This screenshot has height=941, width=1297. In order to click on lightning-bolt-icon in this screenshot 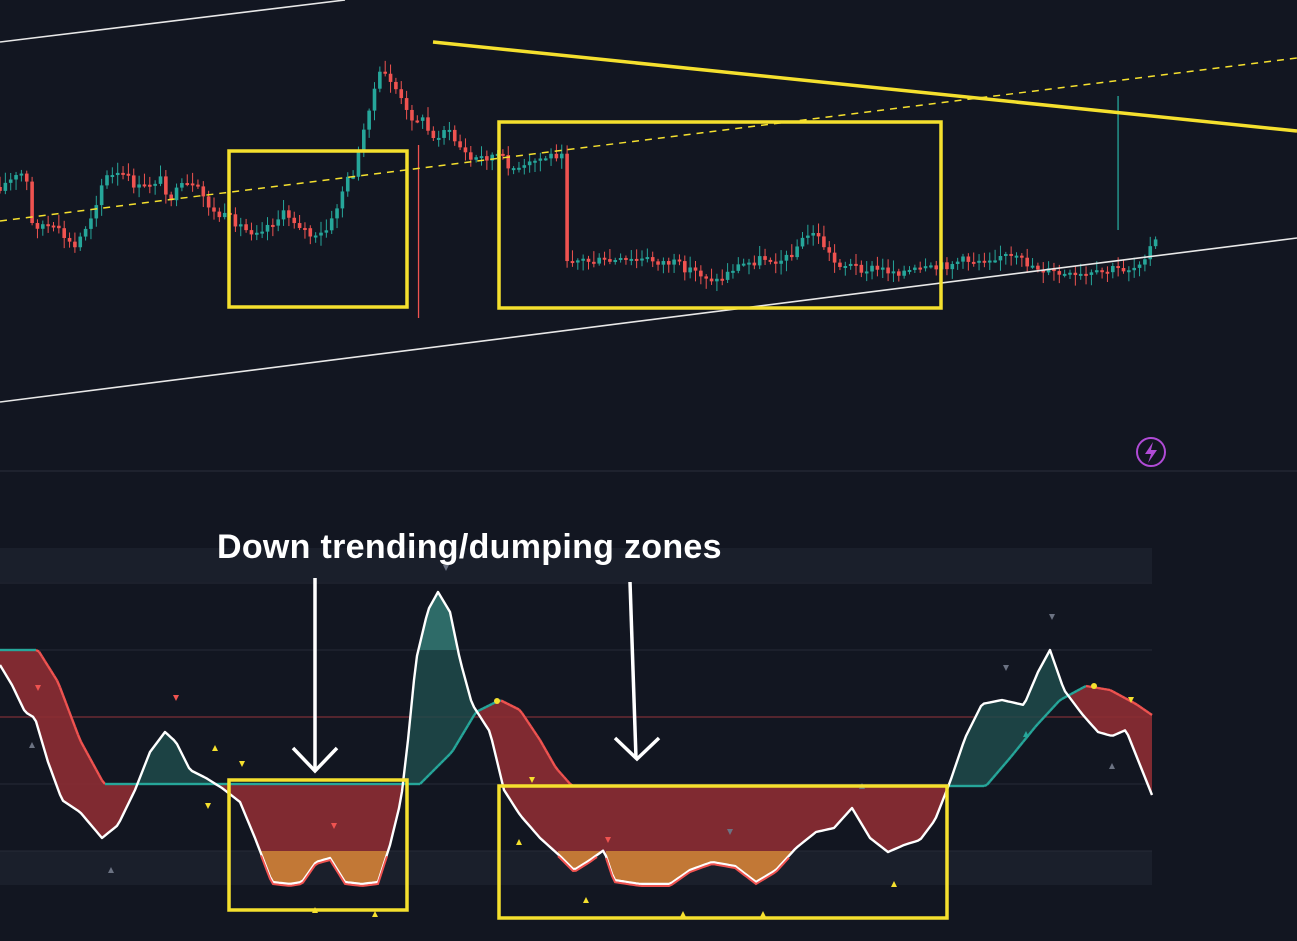, I will do `click(1151, 452)`.